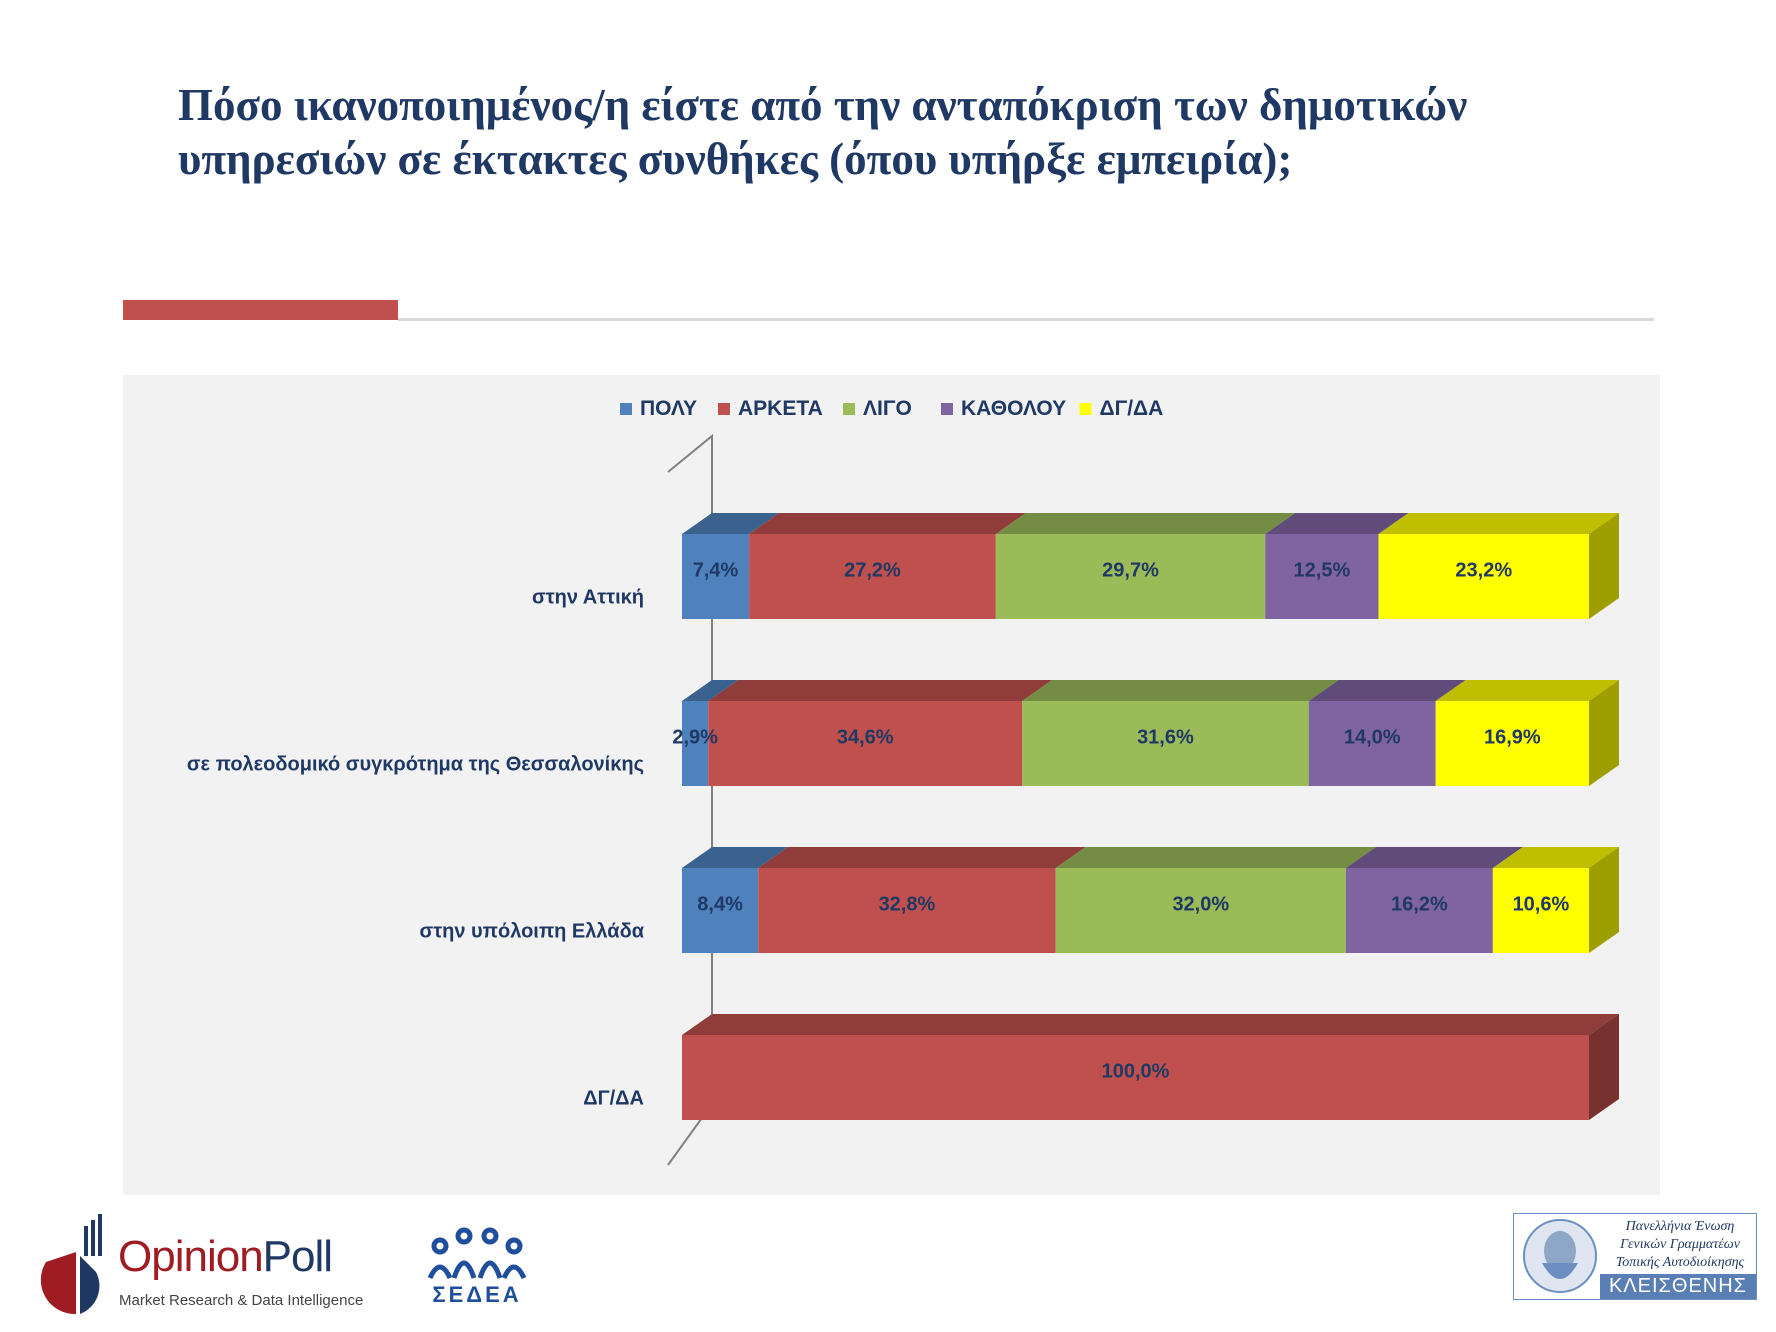  What do you see at coordinates (872, 571) in the screenshot?
I see `data-label-0-1: 27,2%` at bounding box center [872, 571].